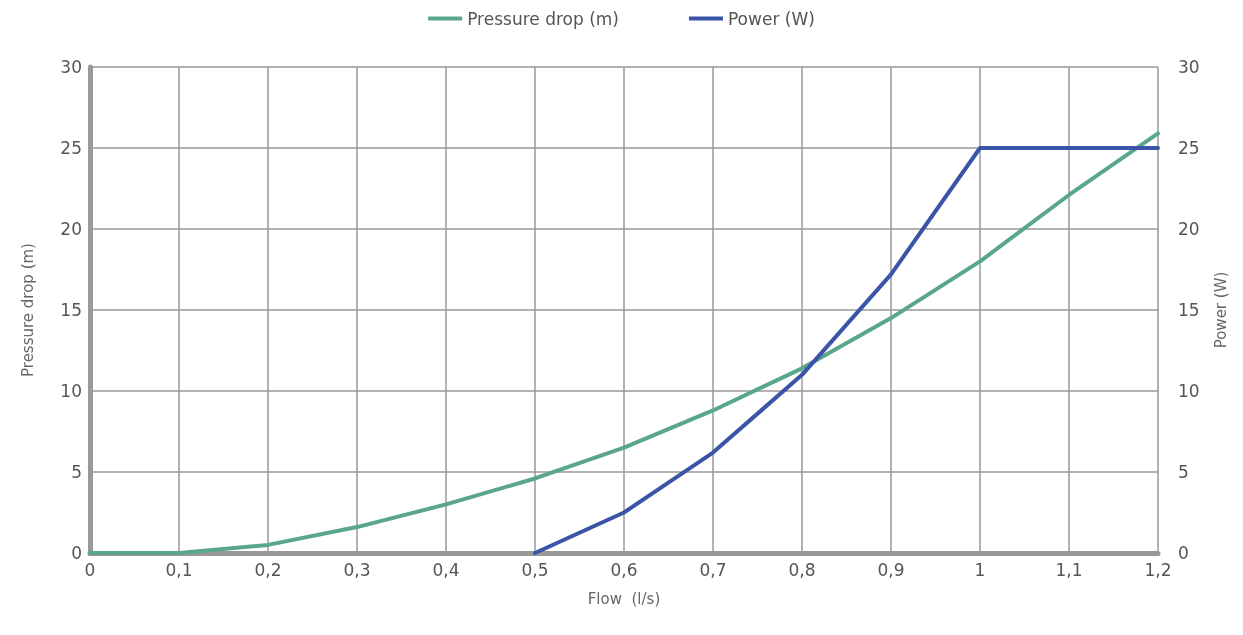 This screenshot has width=1243, height=635. What do you see at coordinates (1189, 391) in the screenshot?
I see `y2-tick-label: 10` at bounding box center [1189, 391].